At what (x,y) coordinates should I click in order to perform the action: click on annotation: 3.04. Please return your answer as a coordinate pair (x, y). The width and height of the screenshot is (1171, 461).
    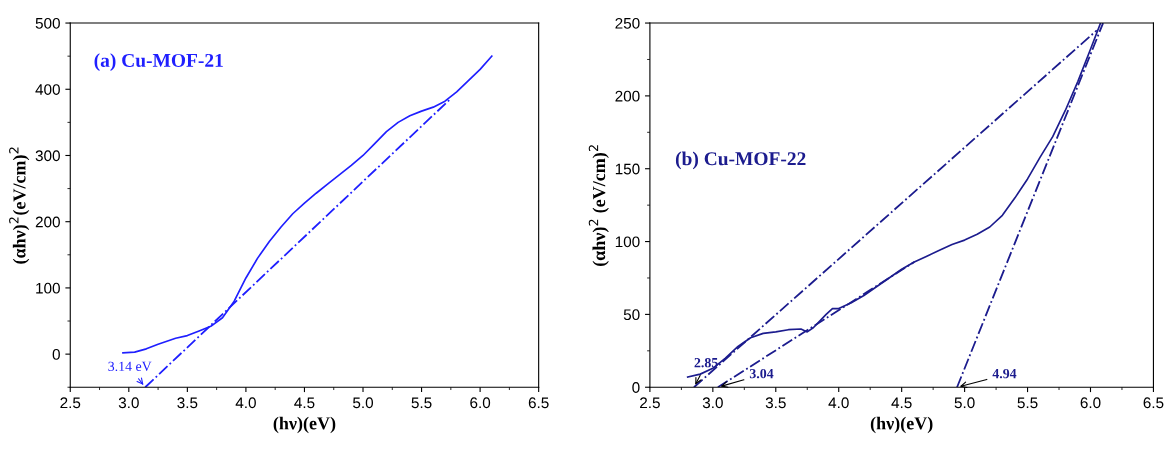
    Looking at the image, I should click on (761, 373).